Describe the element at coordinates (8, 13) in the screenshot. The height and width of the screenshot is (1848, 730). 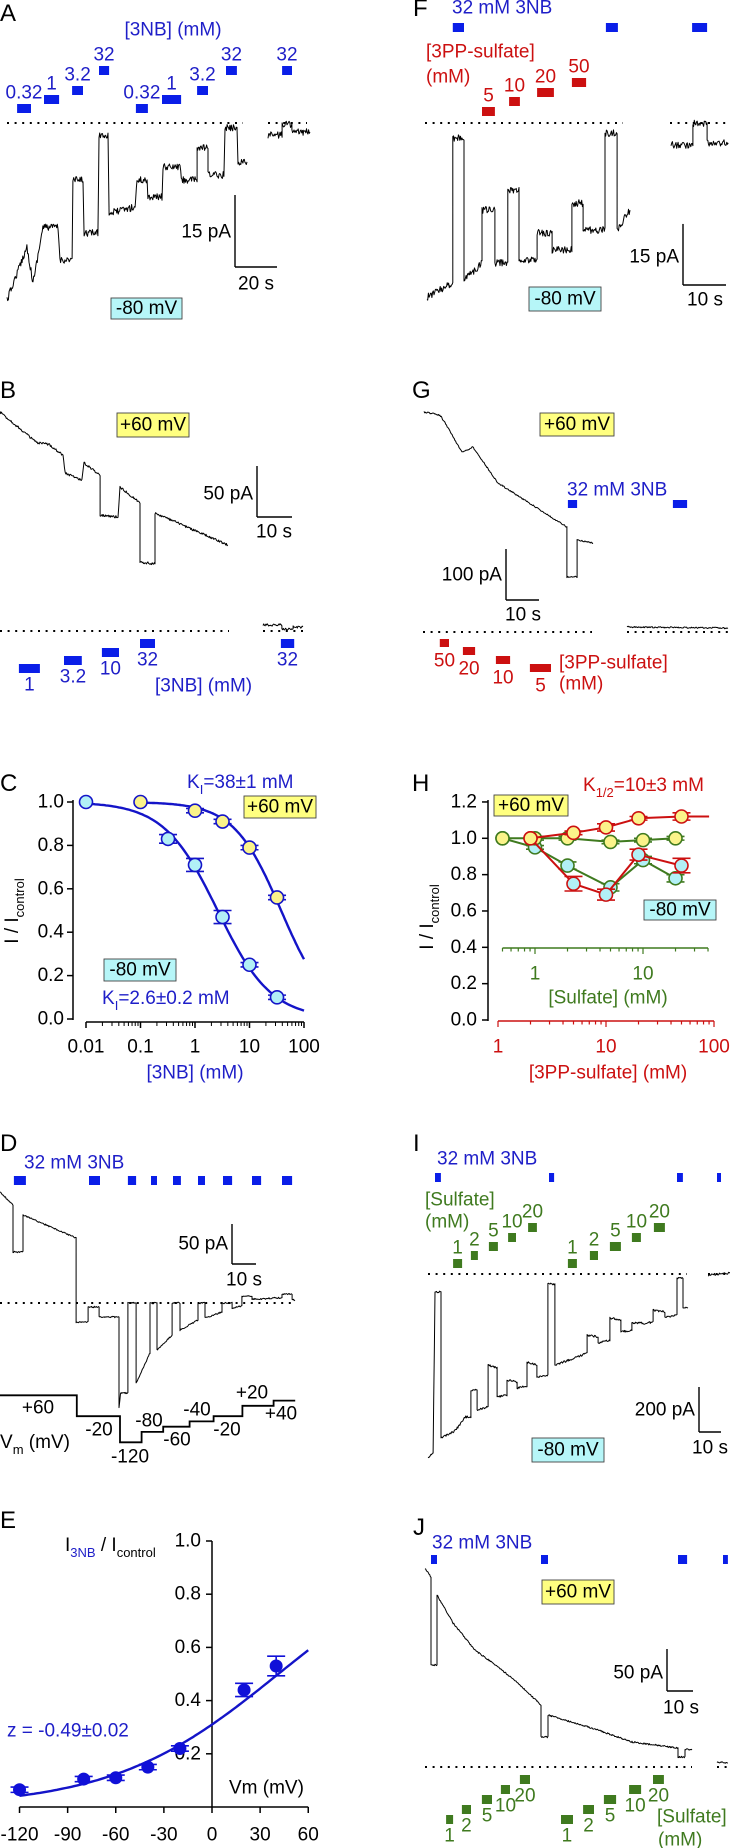
I see `panel-label-a: A` at that location.